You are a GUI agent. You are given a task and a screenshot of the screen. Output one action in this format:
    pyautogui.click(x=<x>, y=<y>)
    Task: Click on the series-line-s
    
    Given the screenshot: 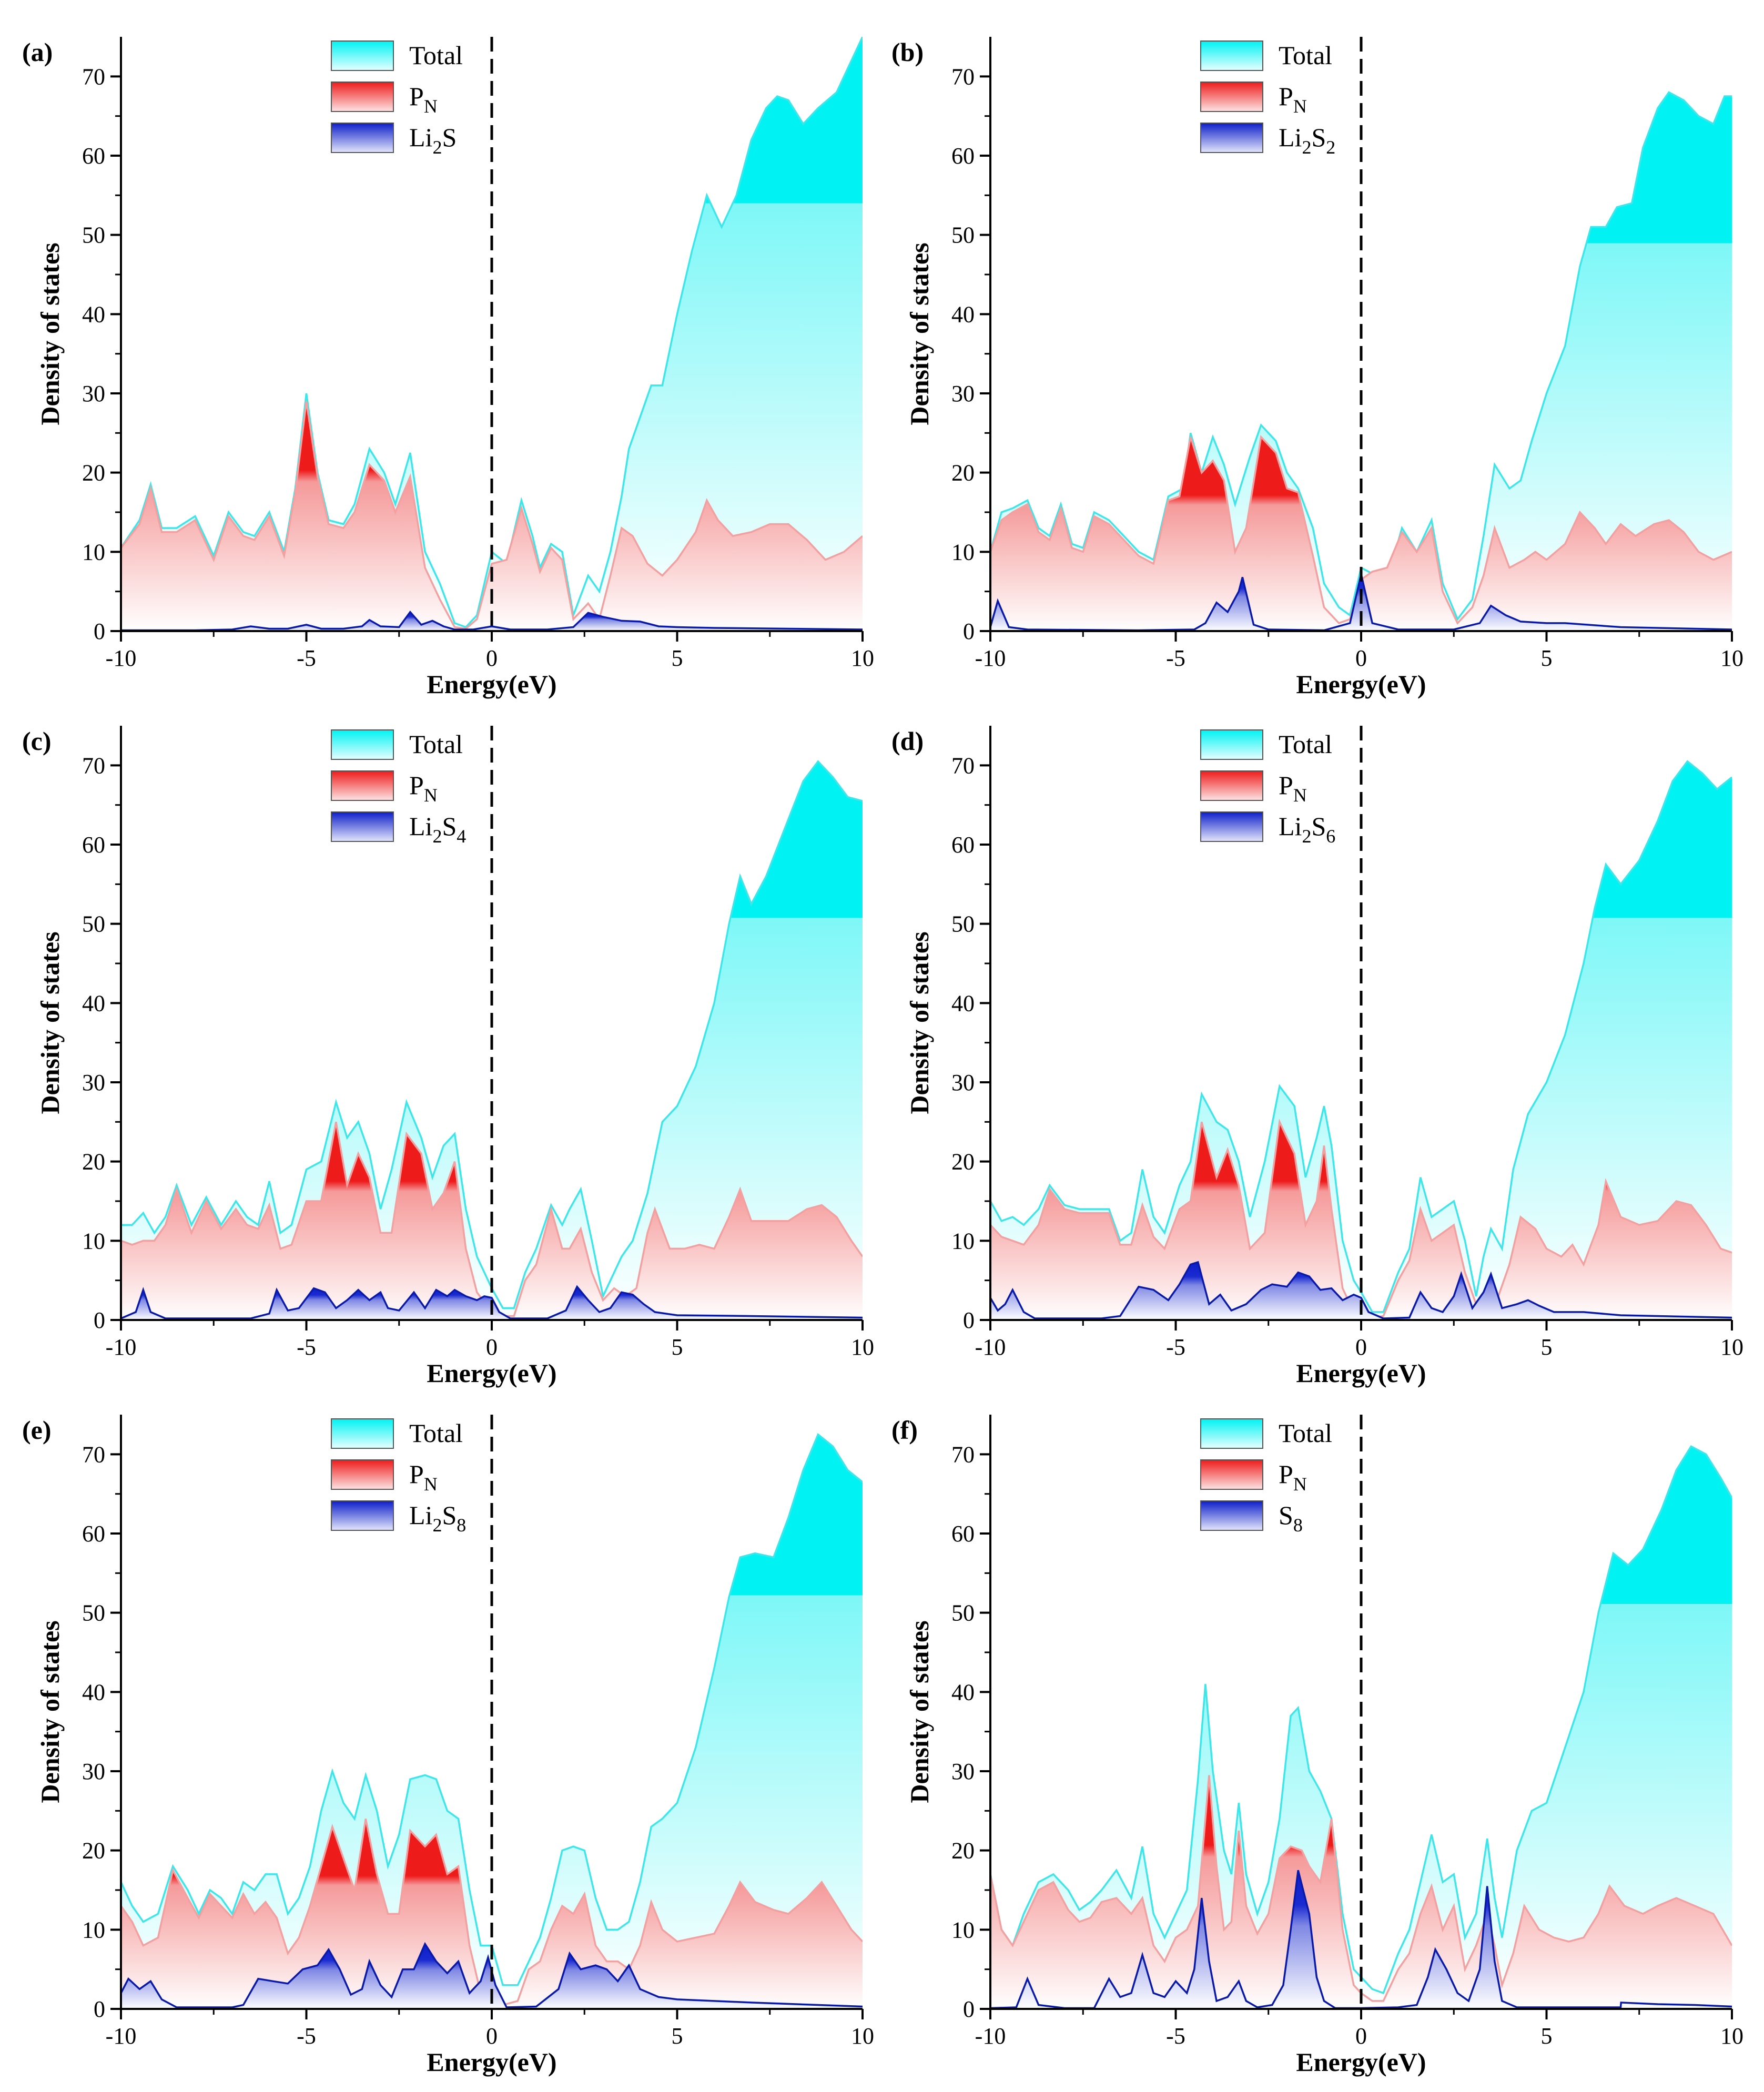 What is the action you would take?
    pyautogui.click(x=1361, y=1939)
    